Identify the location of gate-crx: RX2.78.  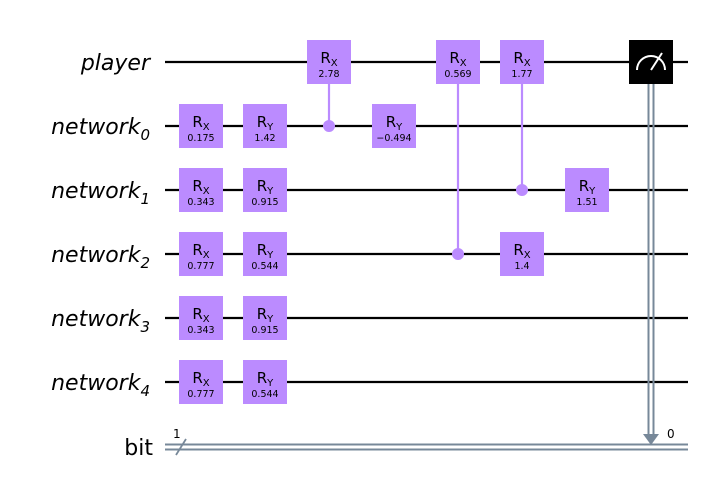
(329, 62).